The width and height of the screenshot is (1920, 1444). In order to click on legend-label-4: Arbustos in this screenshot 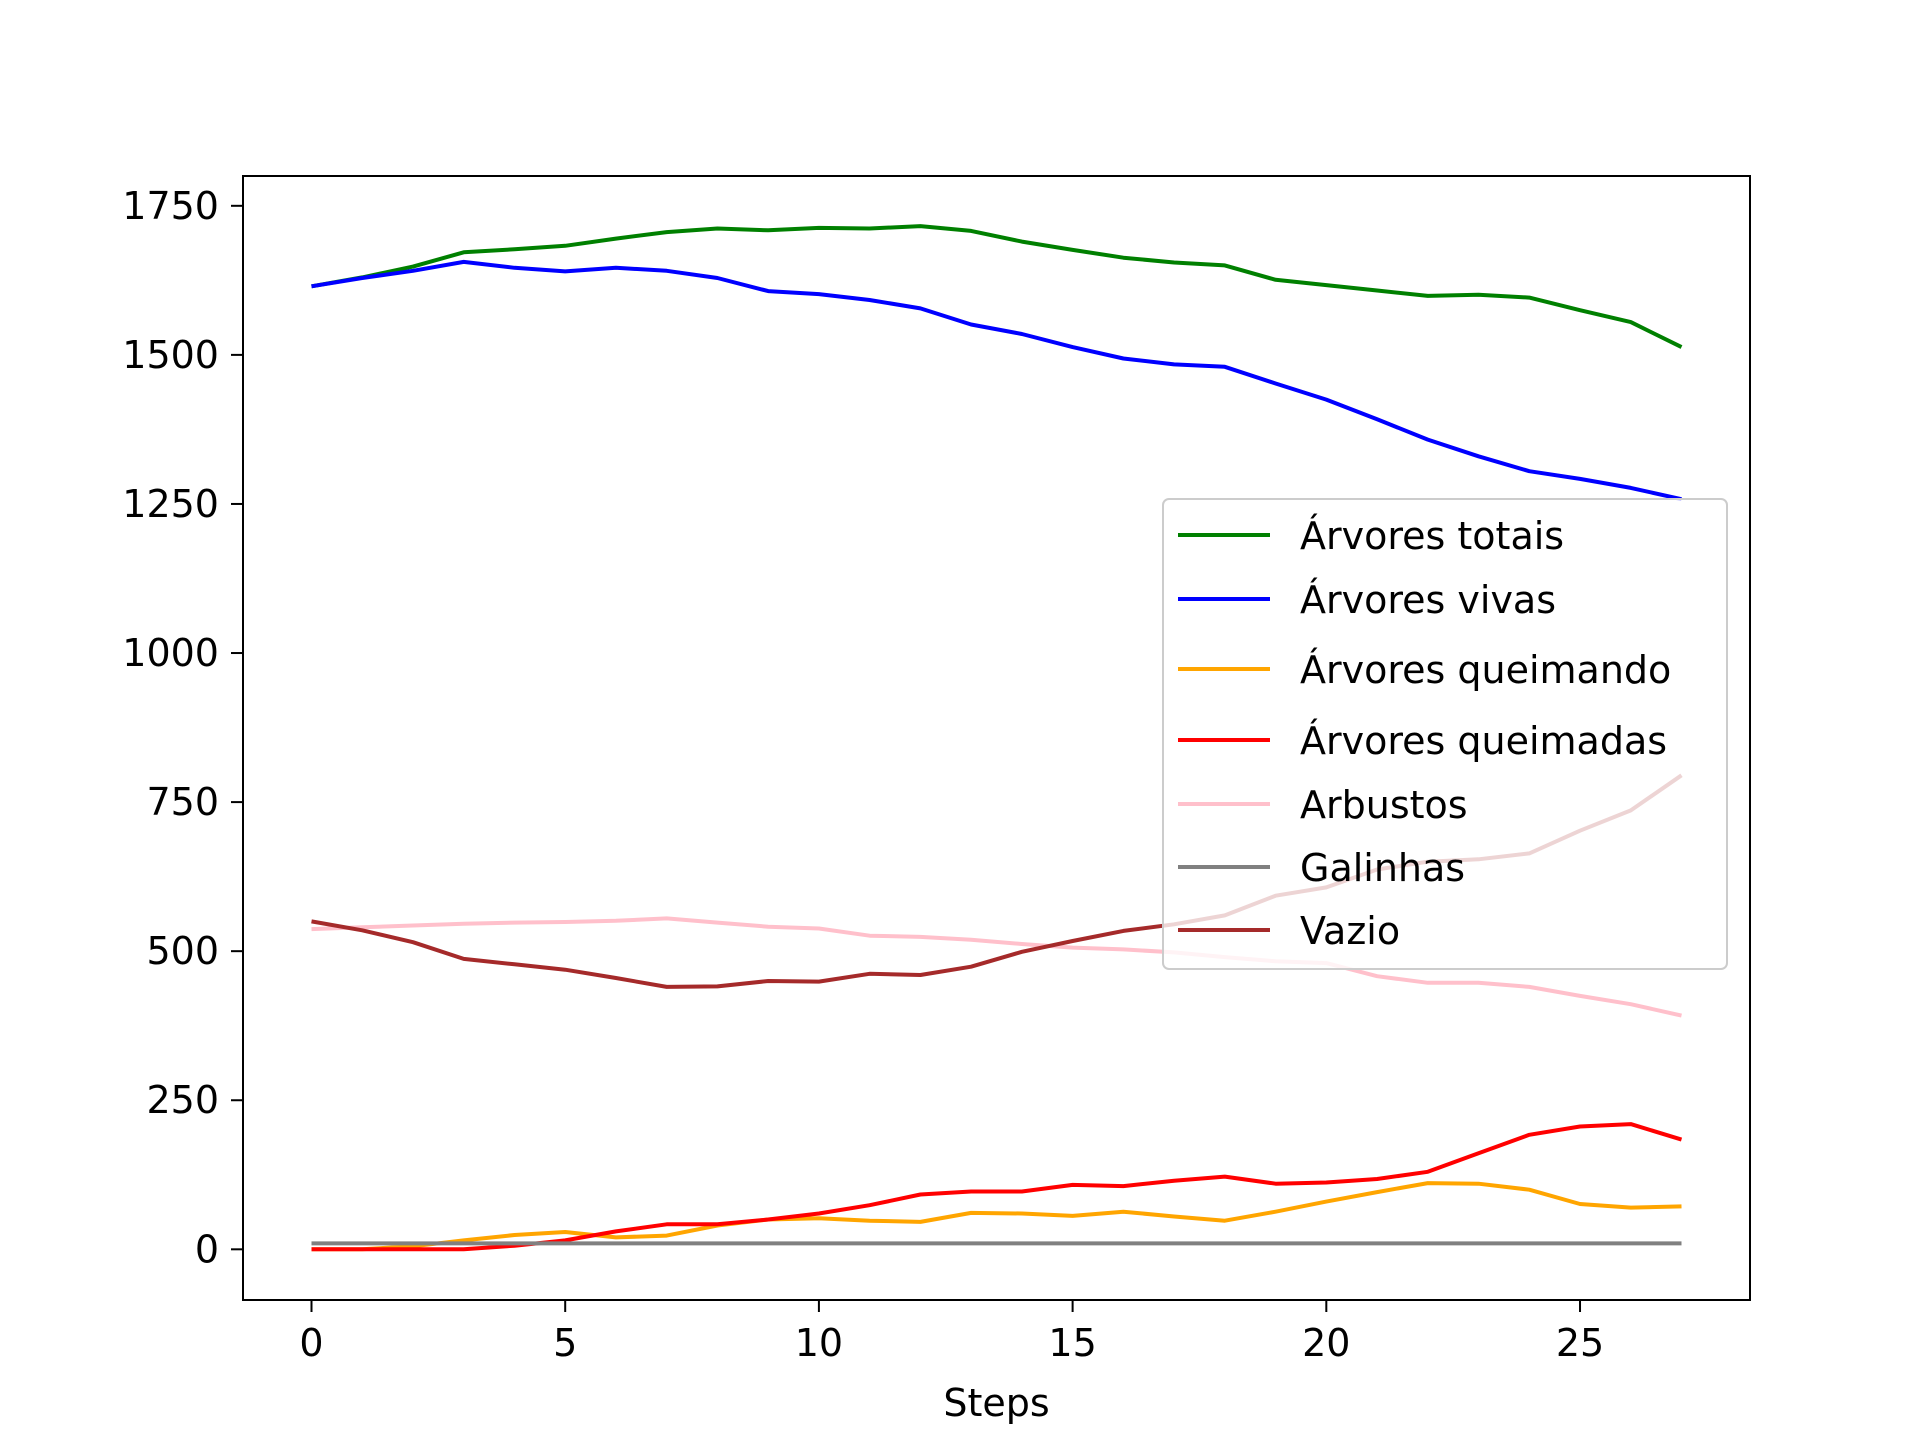, I will do `click(1384, 805)`.